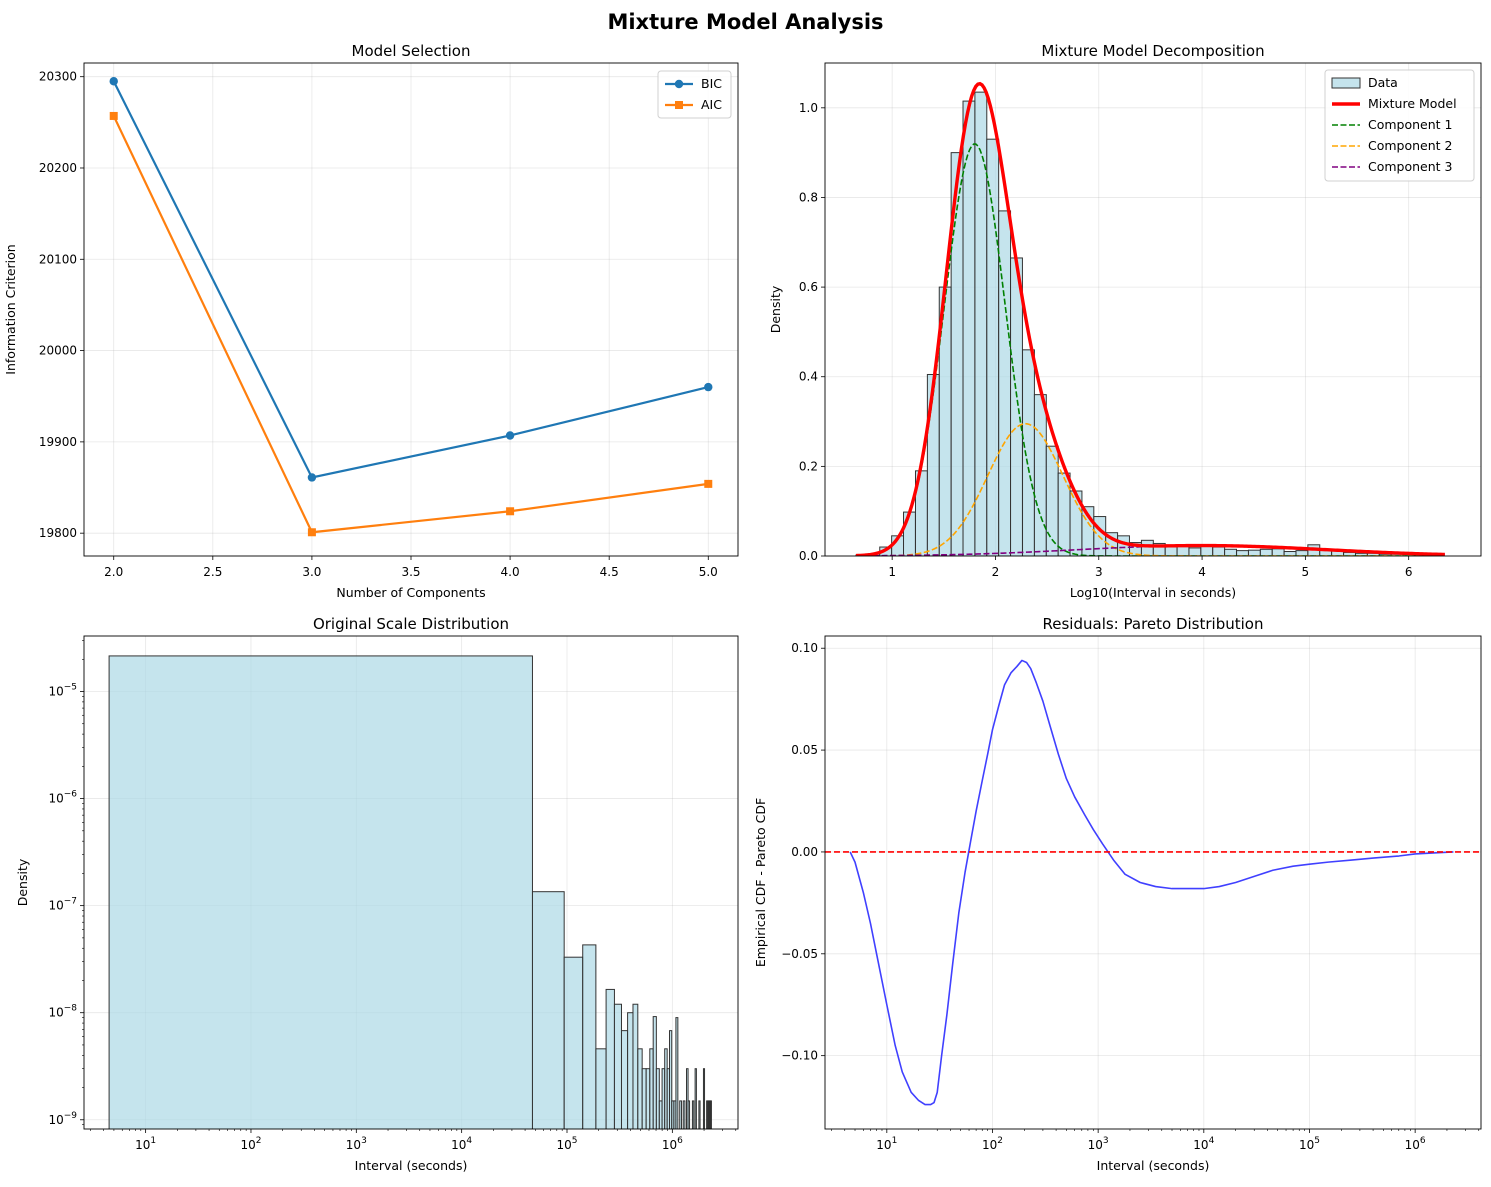 The width and height of the screenshot is (1491, 1187). I want to click on component-2-curve, so click(1150, 489).